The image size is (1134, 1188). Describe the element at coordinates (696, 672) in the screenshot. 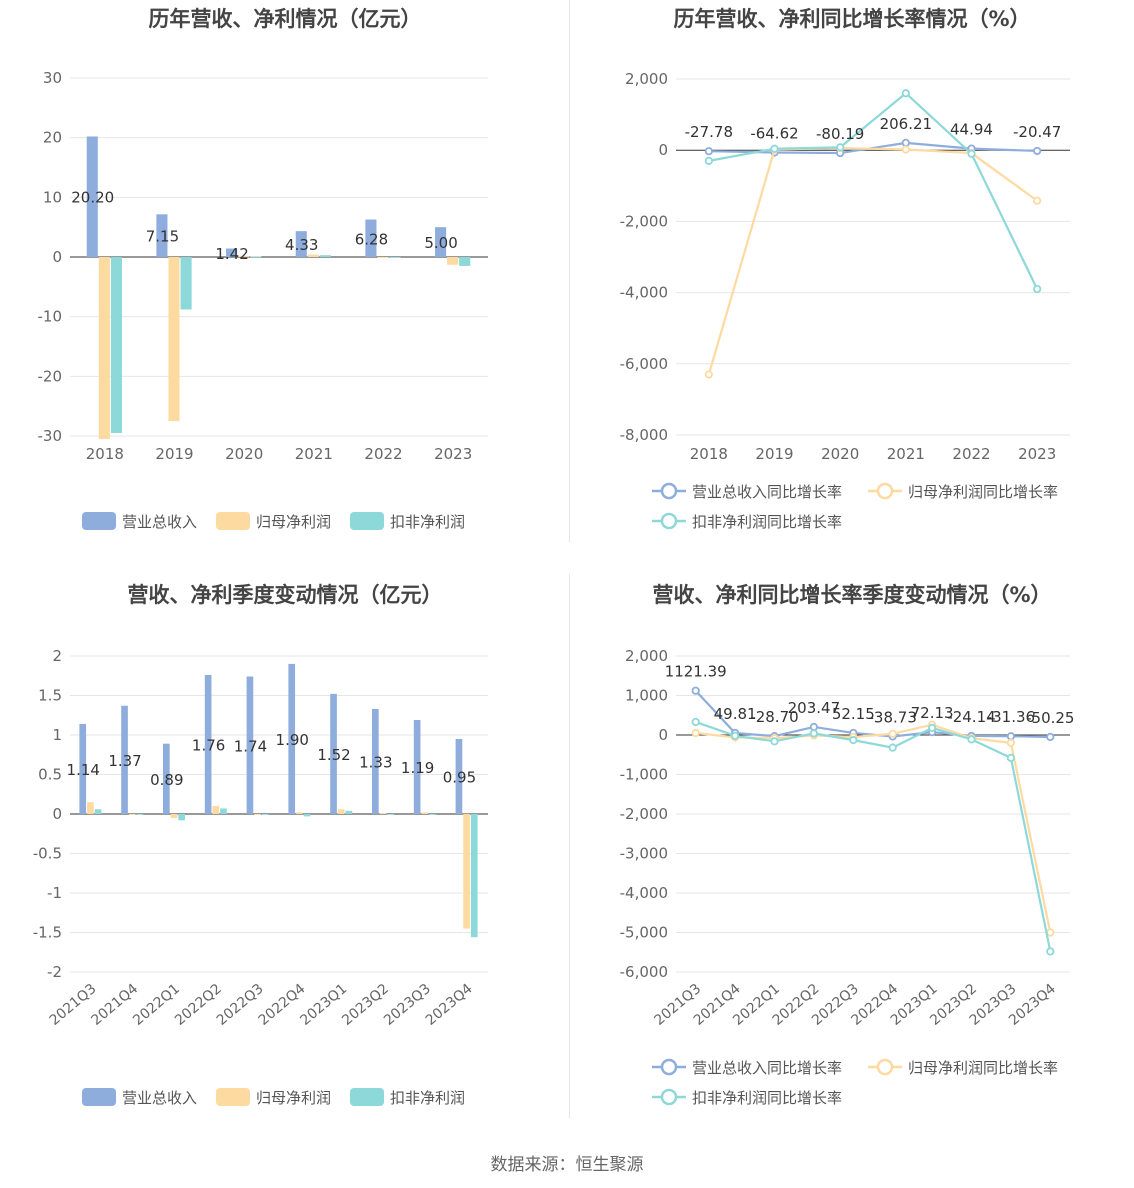

I see `data-label: 1121.39` at that location.